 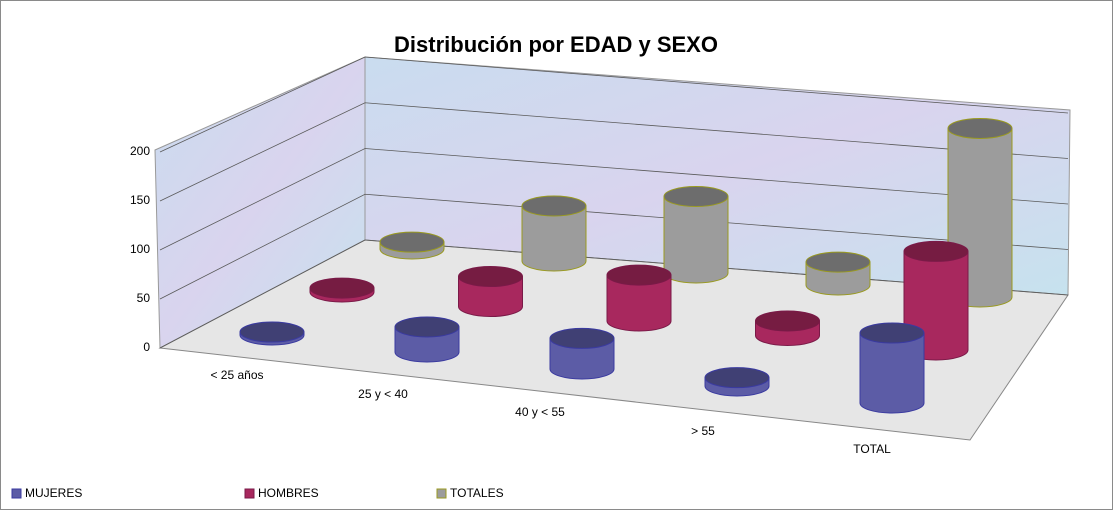 What do you see at coordinates (140, 249) in the screenshot?
I see `y-tick-label: 100` at bounding box center [140, 249].